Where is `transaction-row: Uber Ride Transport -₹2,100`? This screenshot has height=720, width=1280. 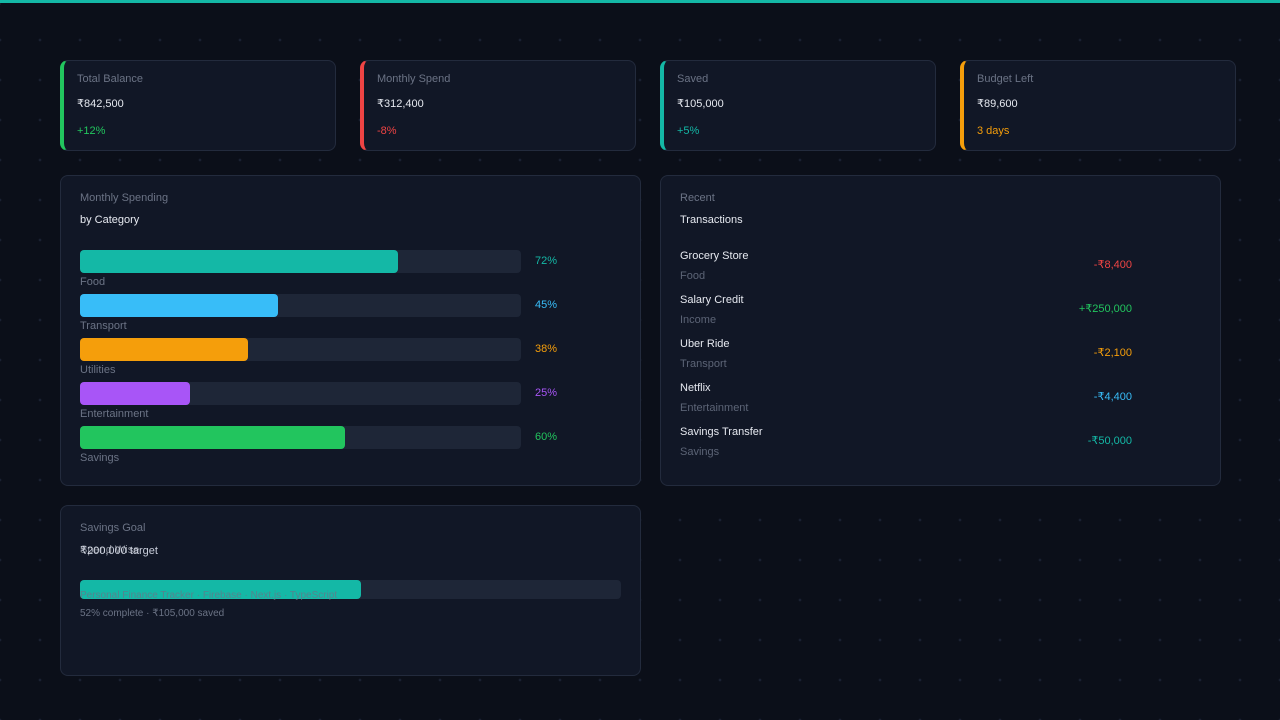
transaction-row: Uber Ride Transport -₹2,100 is located at coordinates (906, 360).